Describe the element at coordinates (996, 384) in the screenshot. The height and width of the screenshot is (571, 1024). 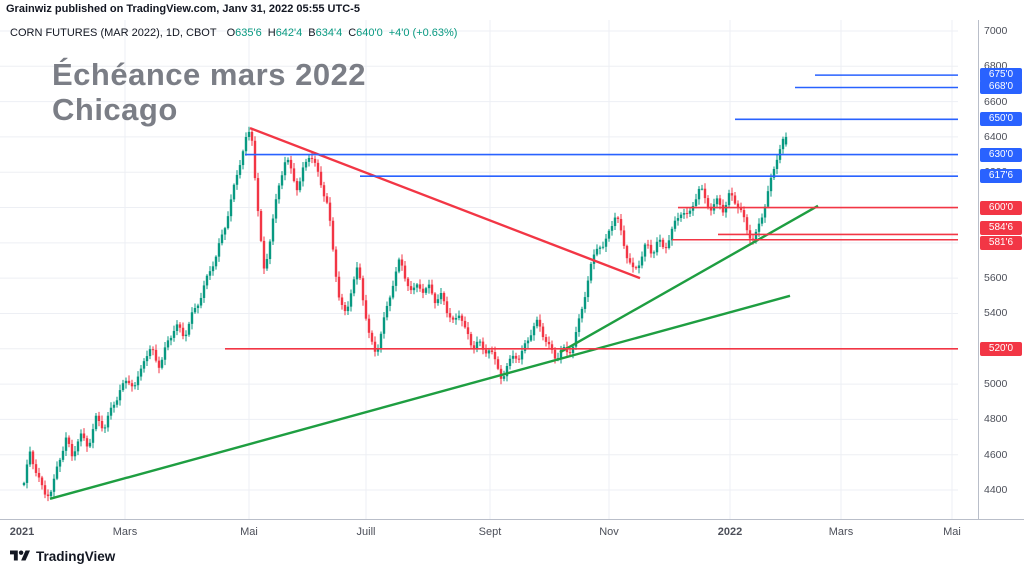
I see `y-axis-label: 5000` at that location.